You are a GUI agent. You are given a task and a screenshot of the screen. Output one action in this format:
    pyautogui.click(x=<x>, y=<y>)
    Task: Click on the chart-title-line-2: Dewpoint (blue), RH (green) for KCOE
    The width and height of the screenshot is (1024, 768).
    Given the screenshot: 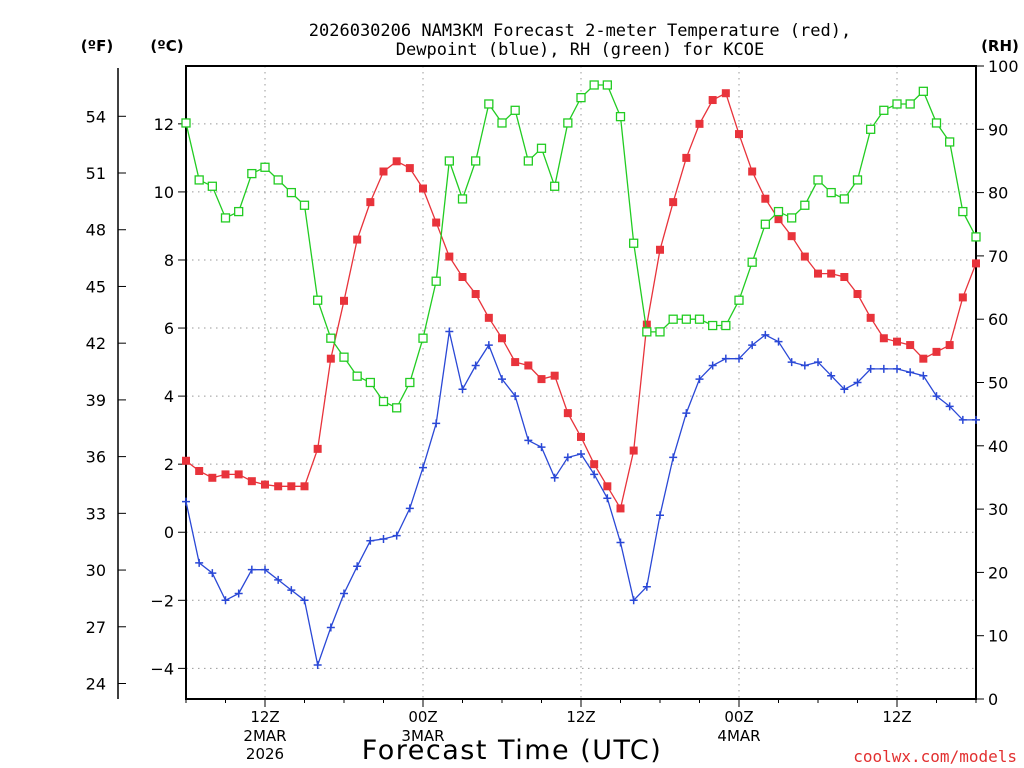 What is the action you would take?
    pyautogui.click(x=580, y=50)
    